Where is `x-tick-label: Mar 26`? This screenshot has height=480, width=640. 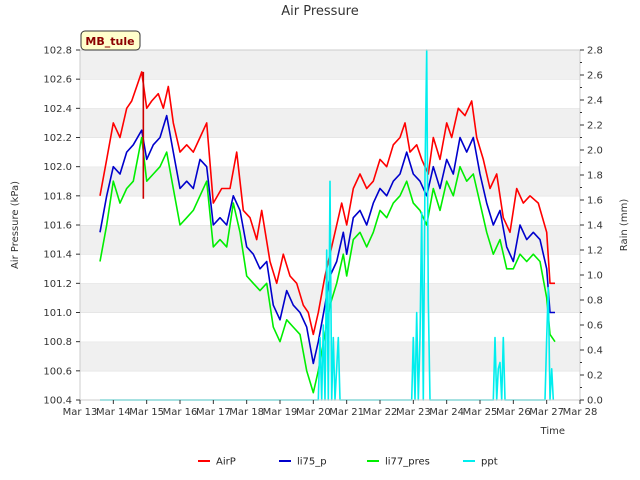
x-tick-label: Mar 26 is located at coordinates (513, 412).